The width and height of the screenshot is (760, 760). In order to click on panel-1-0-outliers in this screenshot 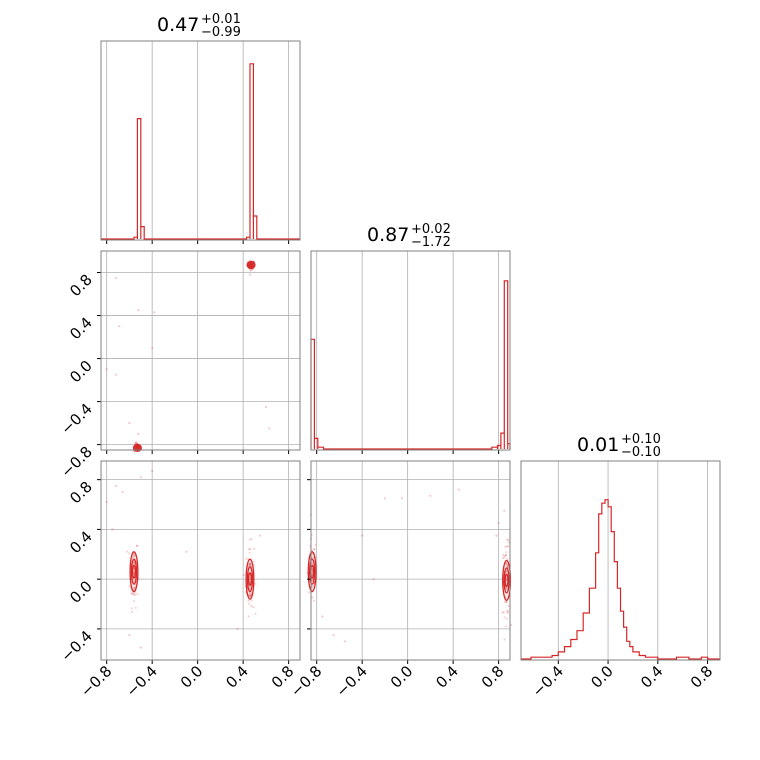, I will do `click(188, 354)`.